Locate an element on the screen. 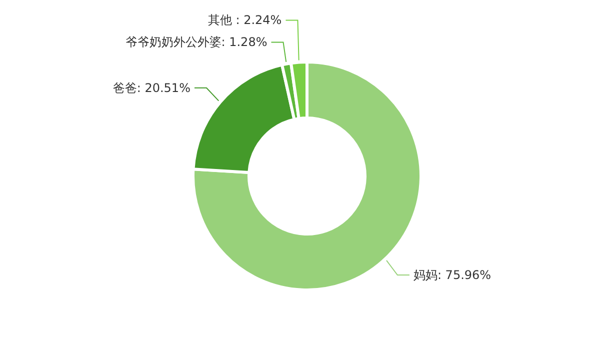  slice-label: 其他 is located at coordinates (222, 20).